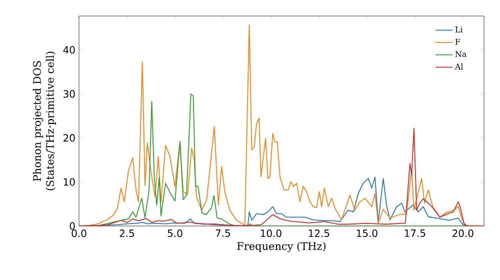 This screenshot has height=280, width=500. Describe the element at coordinates (69, 182) in the screenshot. I see `y-tick-label: 10` at that location.